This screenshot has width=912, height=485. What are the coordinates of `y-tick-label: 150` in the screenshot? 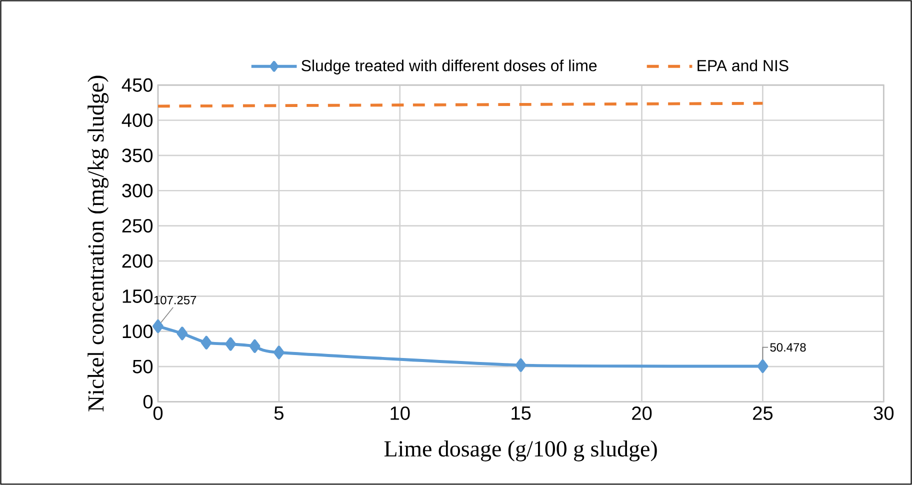 It's located at (137, 296).